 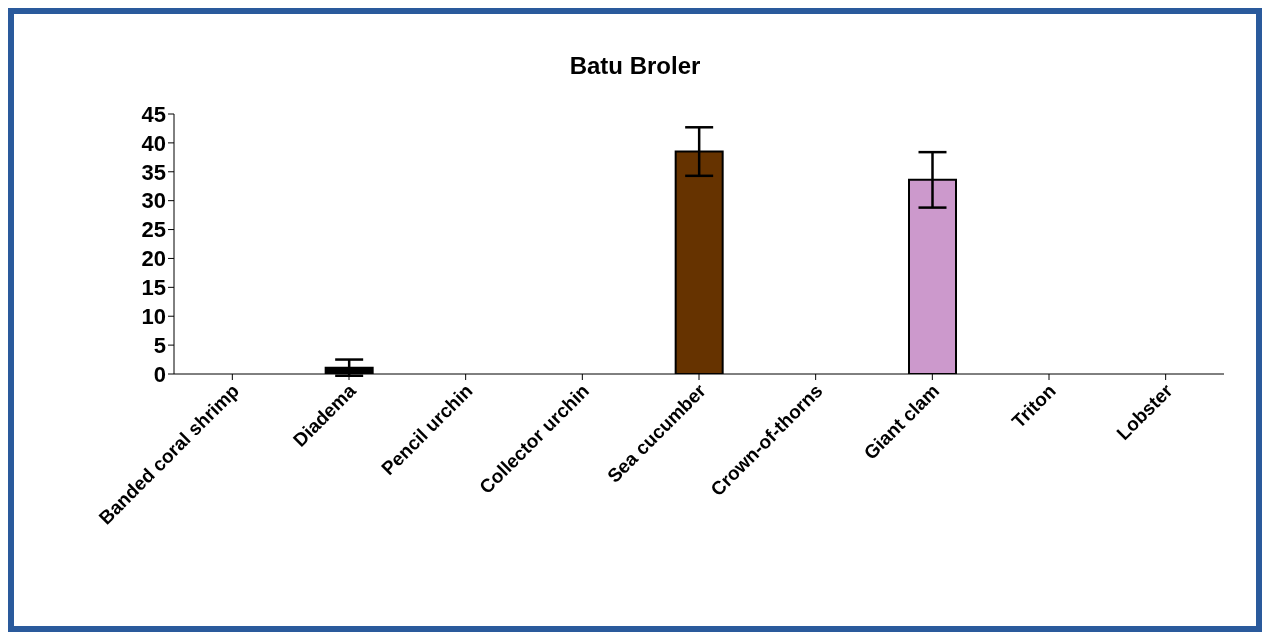 What do you see at coordinates (153, 259) in the screenshot?
I see `y-tick-label: 20` at bounding box center [153, 259].